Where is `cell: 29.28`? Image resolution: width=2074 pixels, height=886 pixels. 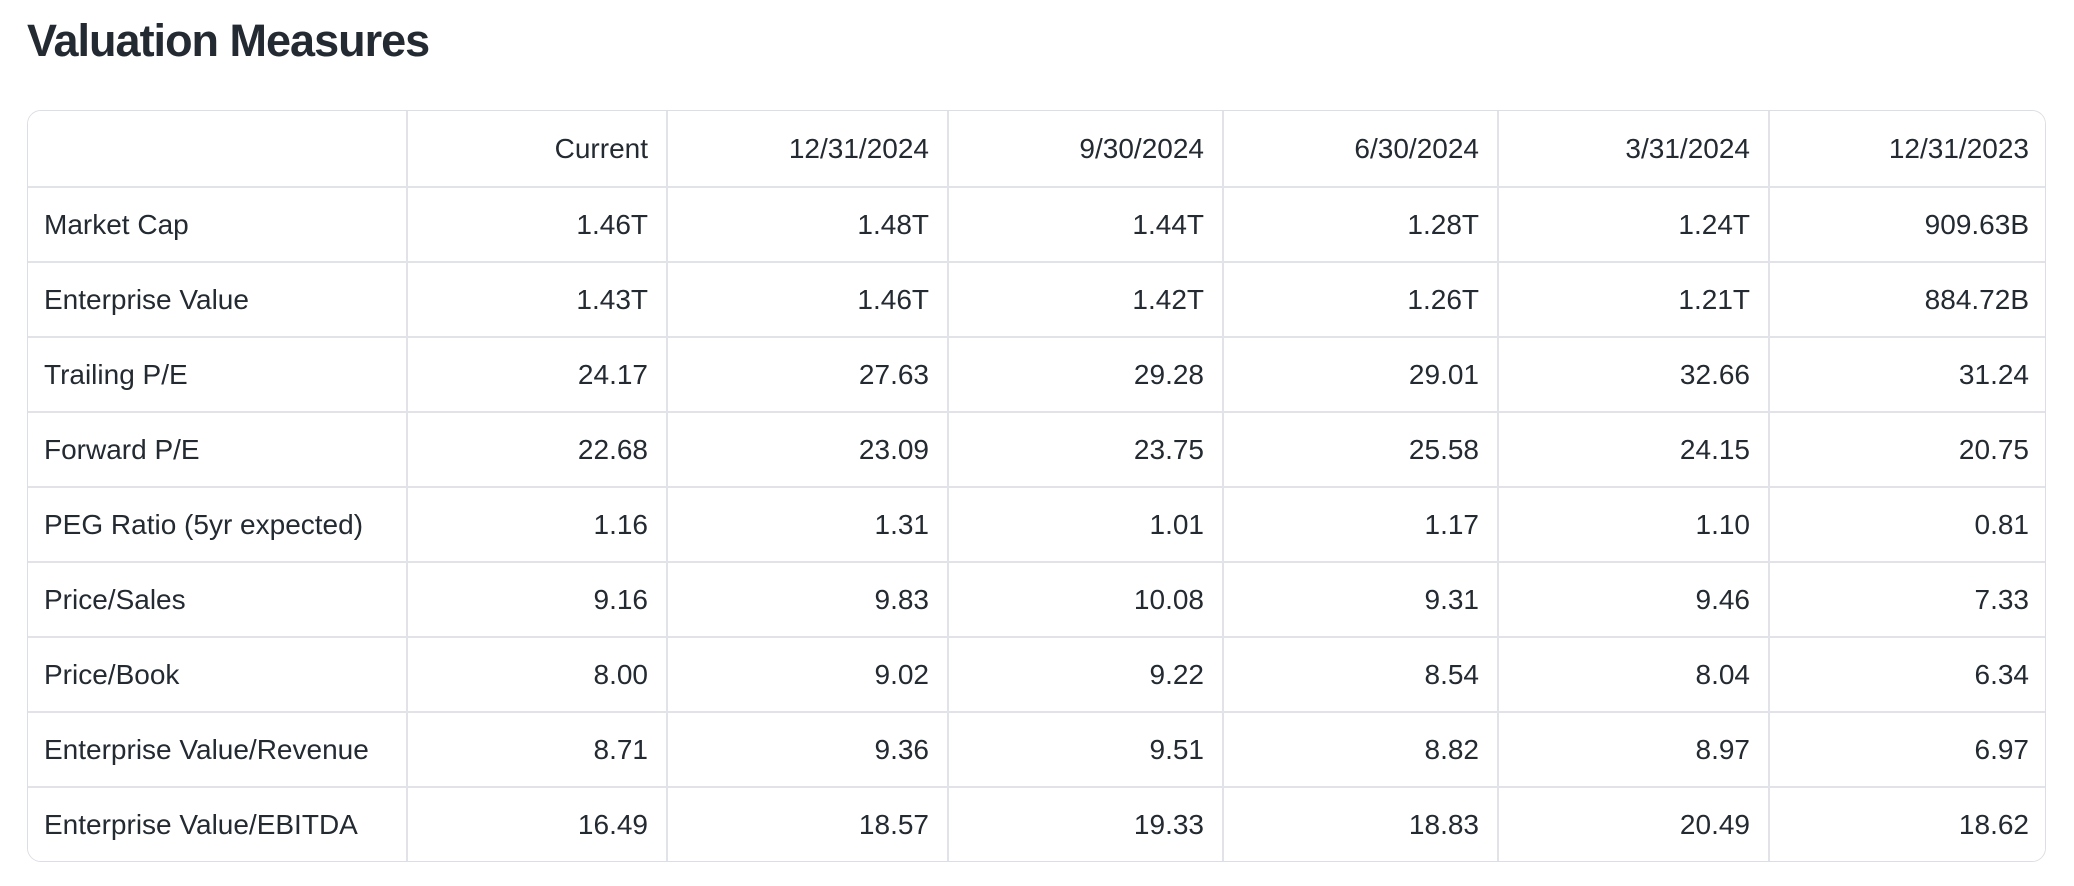
cell: 29.28 is located at coordinates (1084, 373).